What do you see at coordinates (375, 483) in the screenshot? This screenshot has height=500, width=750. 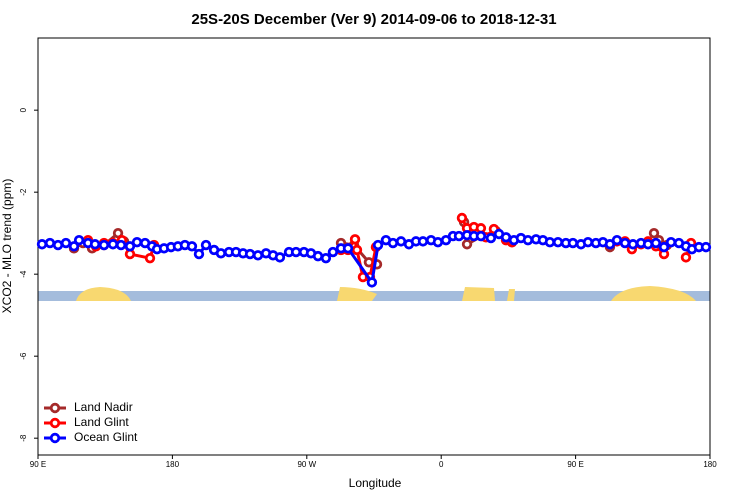 I see `x-axis-label: Longitude` at bounding box center [375, 483].